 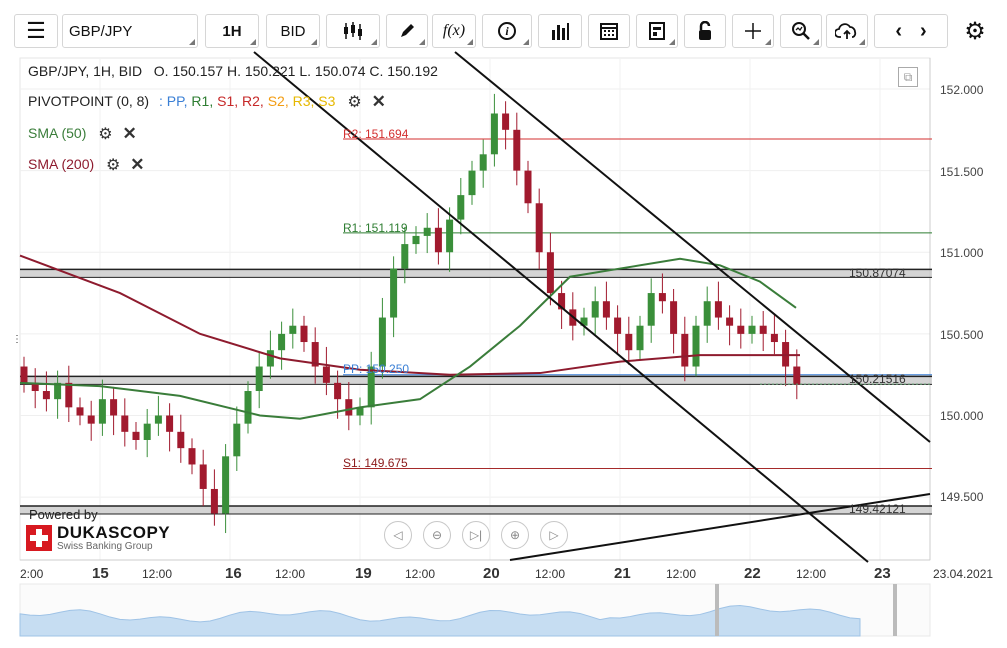 I want to click on info-button: i, so click(x=507, y=31).